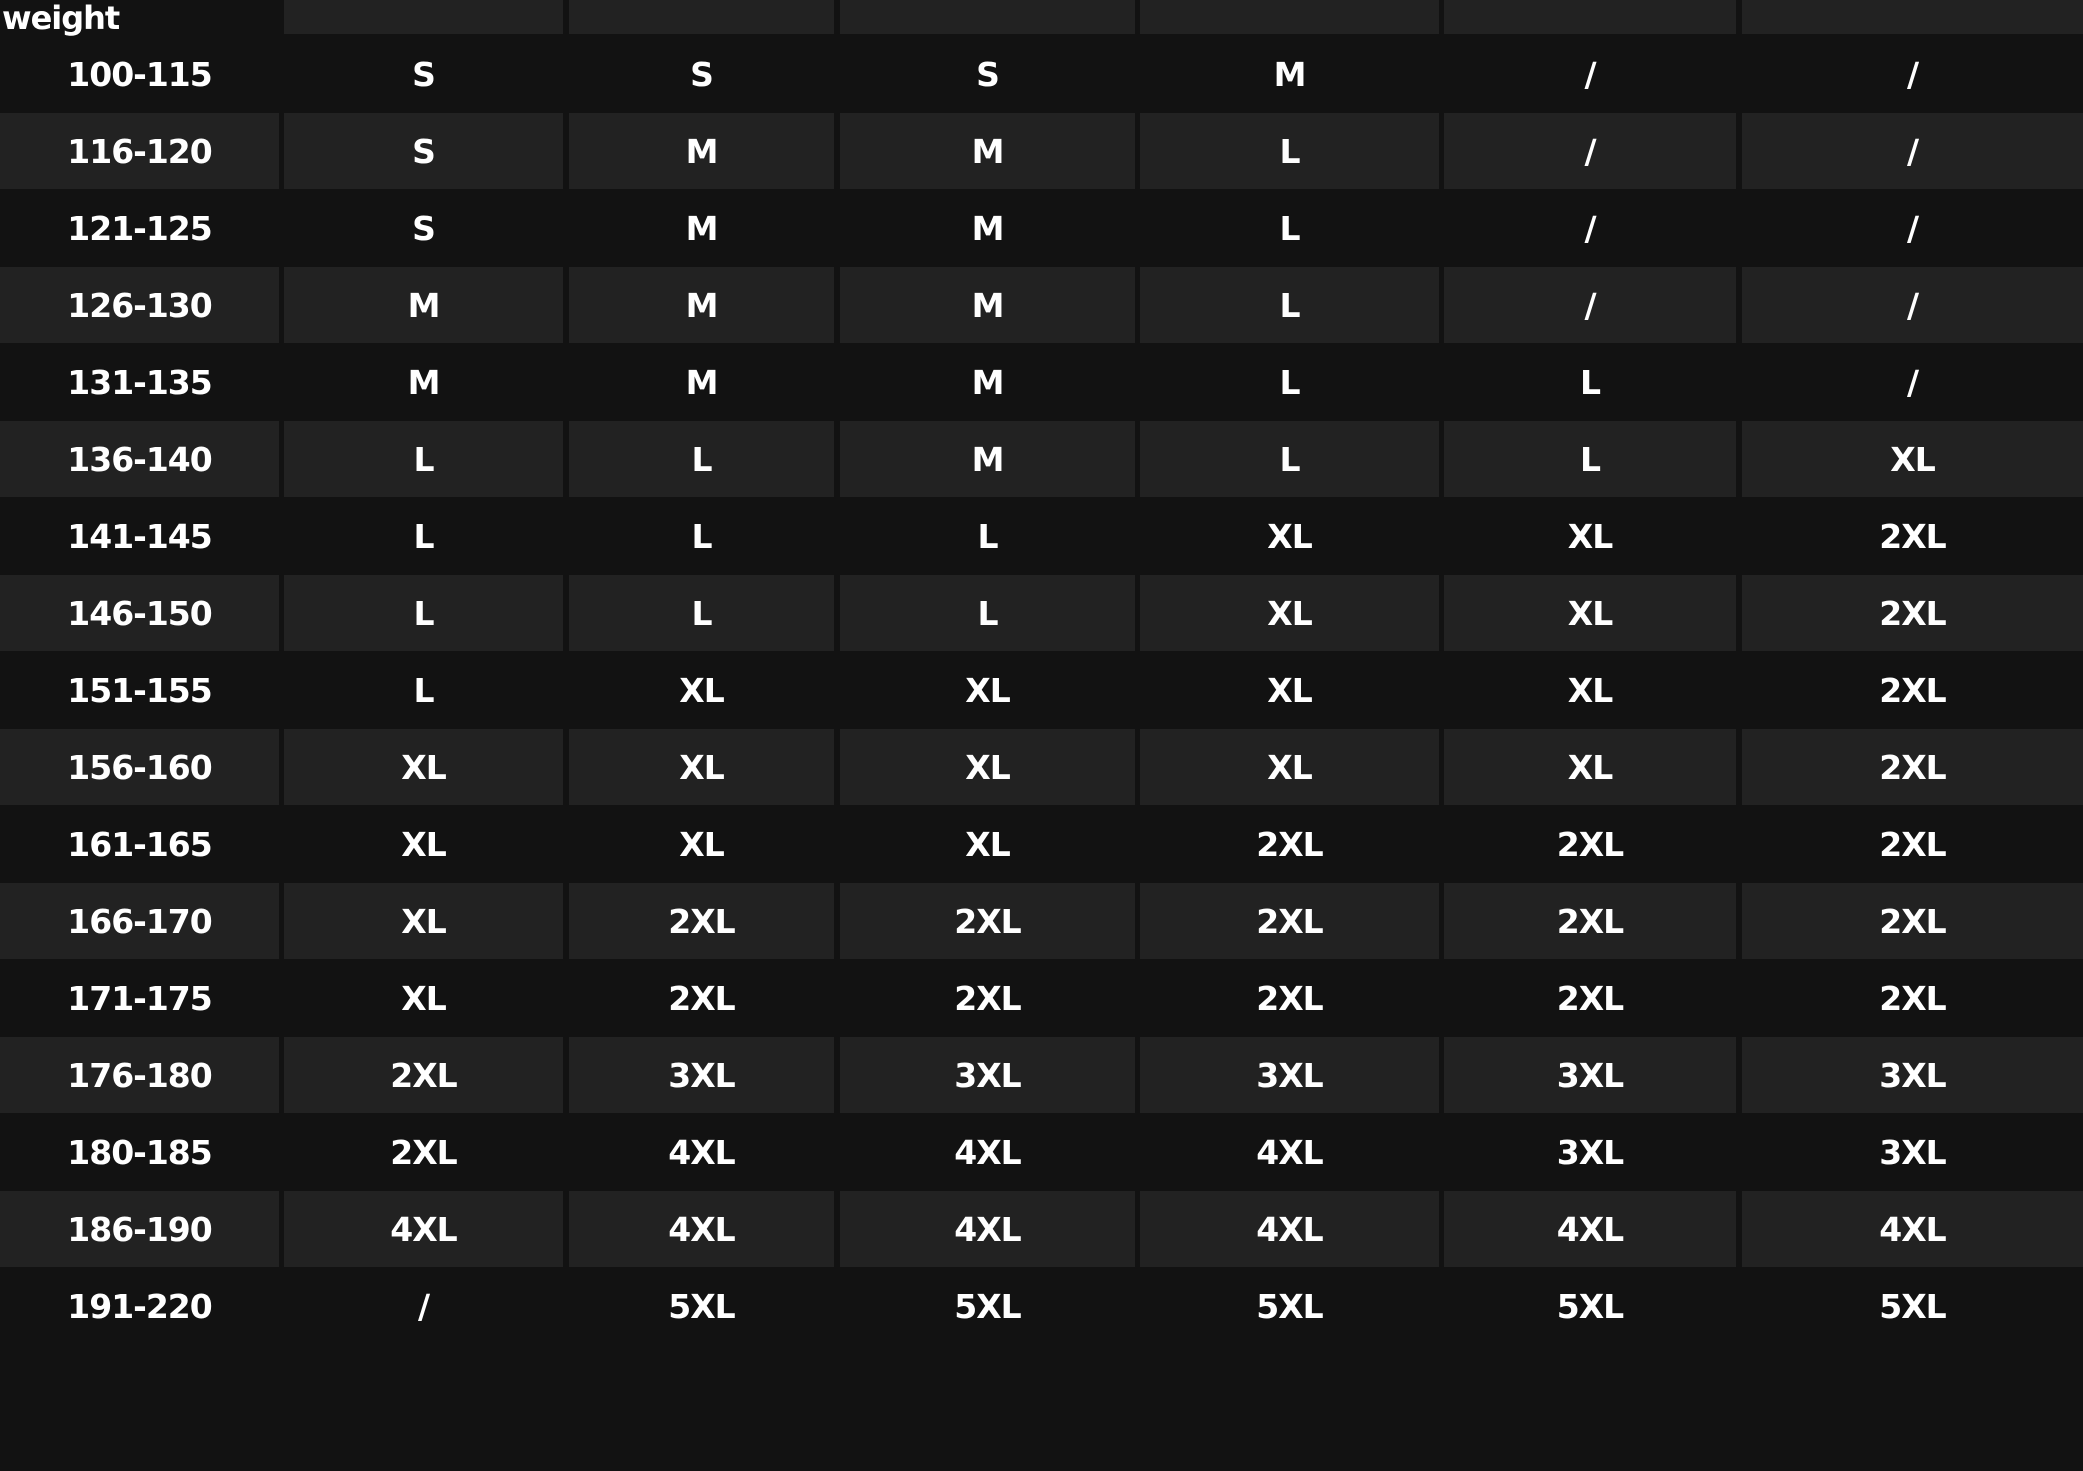 The image size is (2083, 1471). I want to click on weight-range: 156-160, so click(139, 767).